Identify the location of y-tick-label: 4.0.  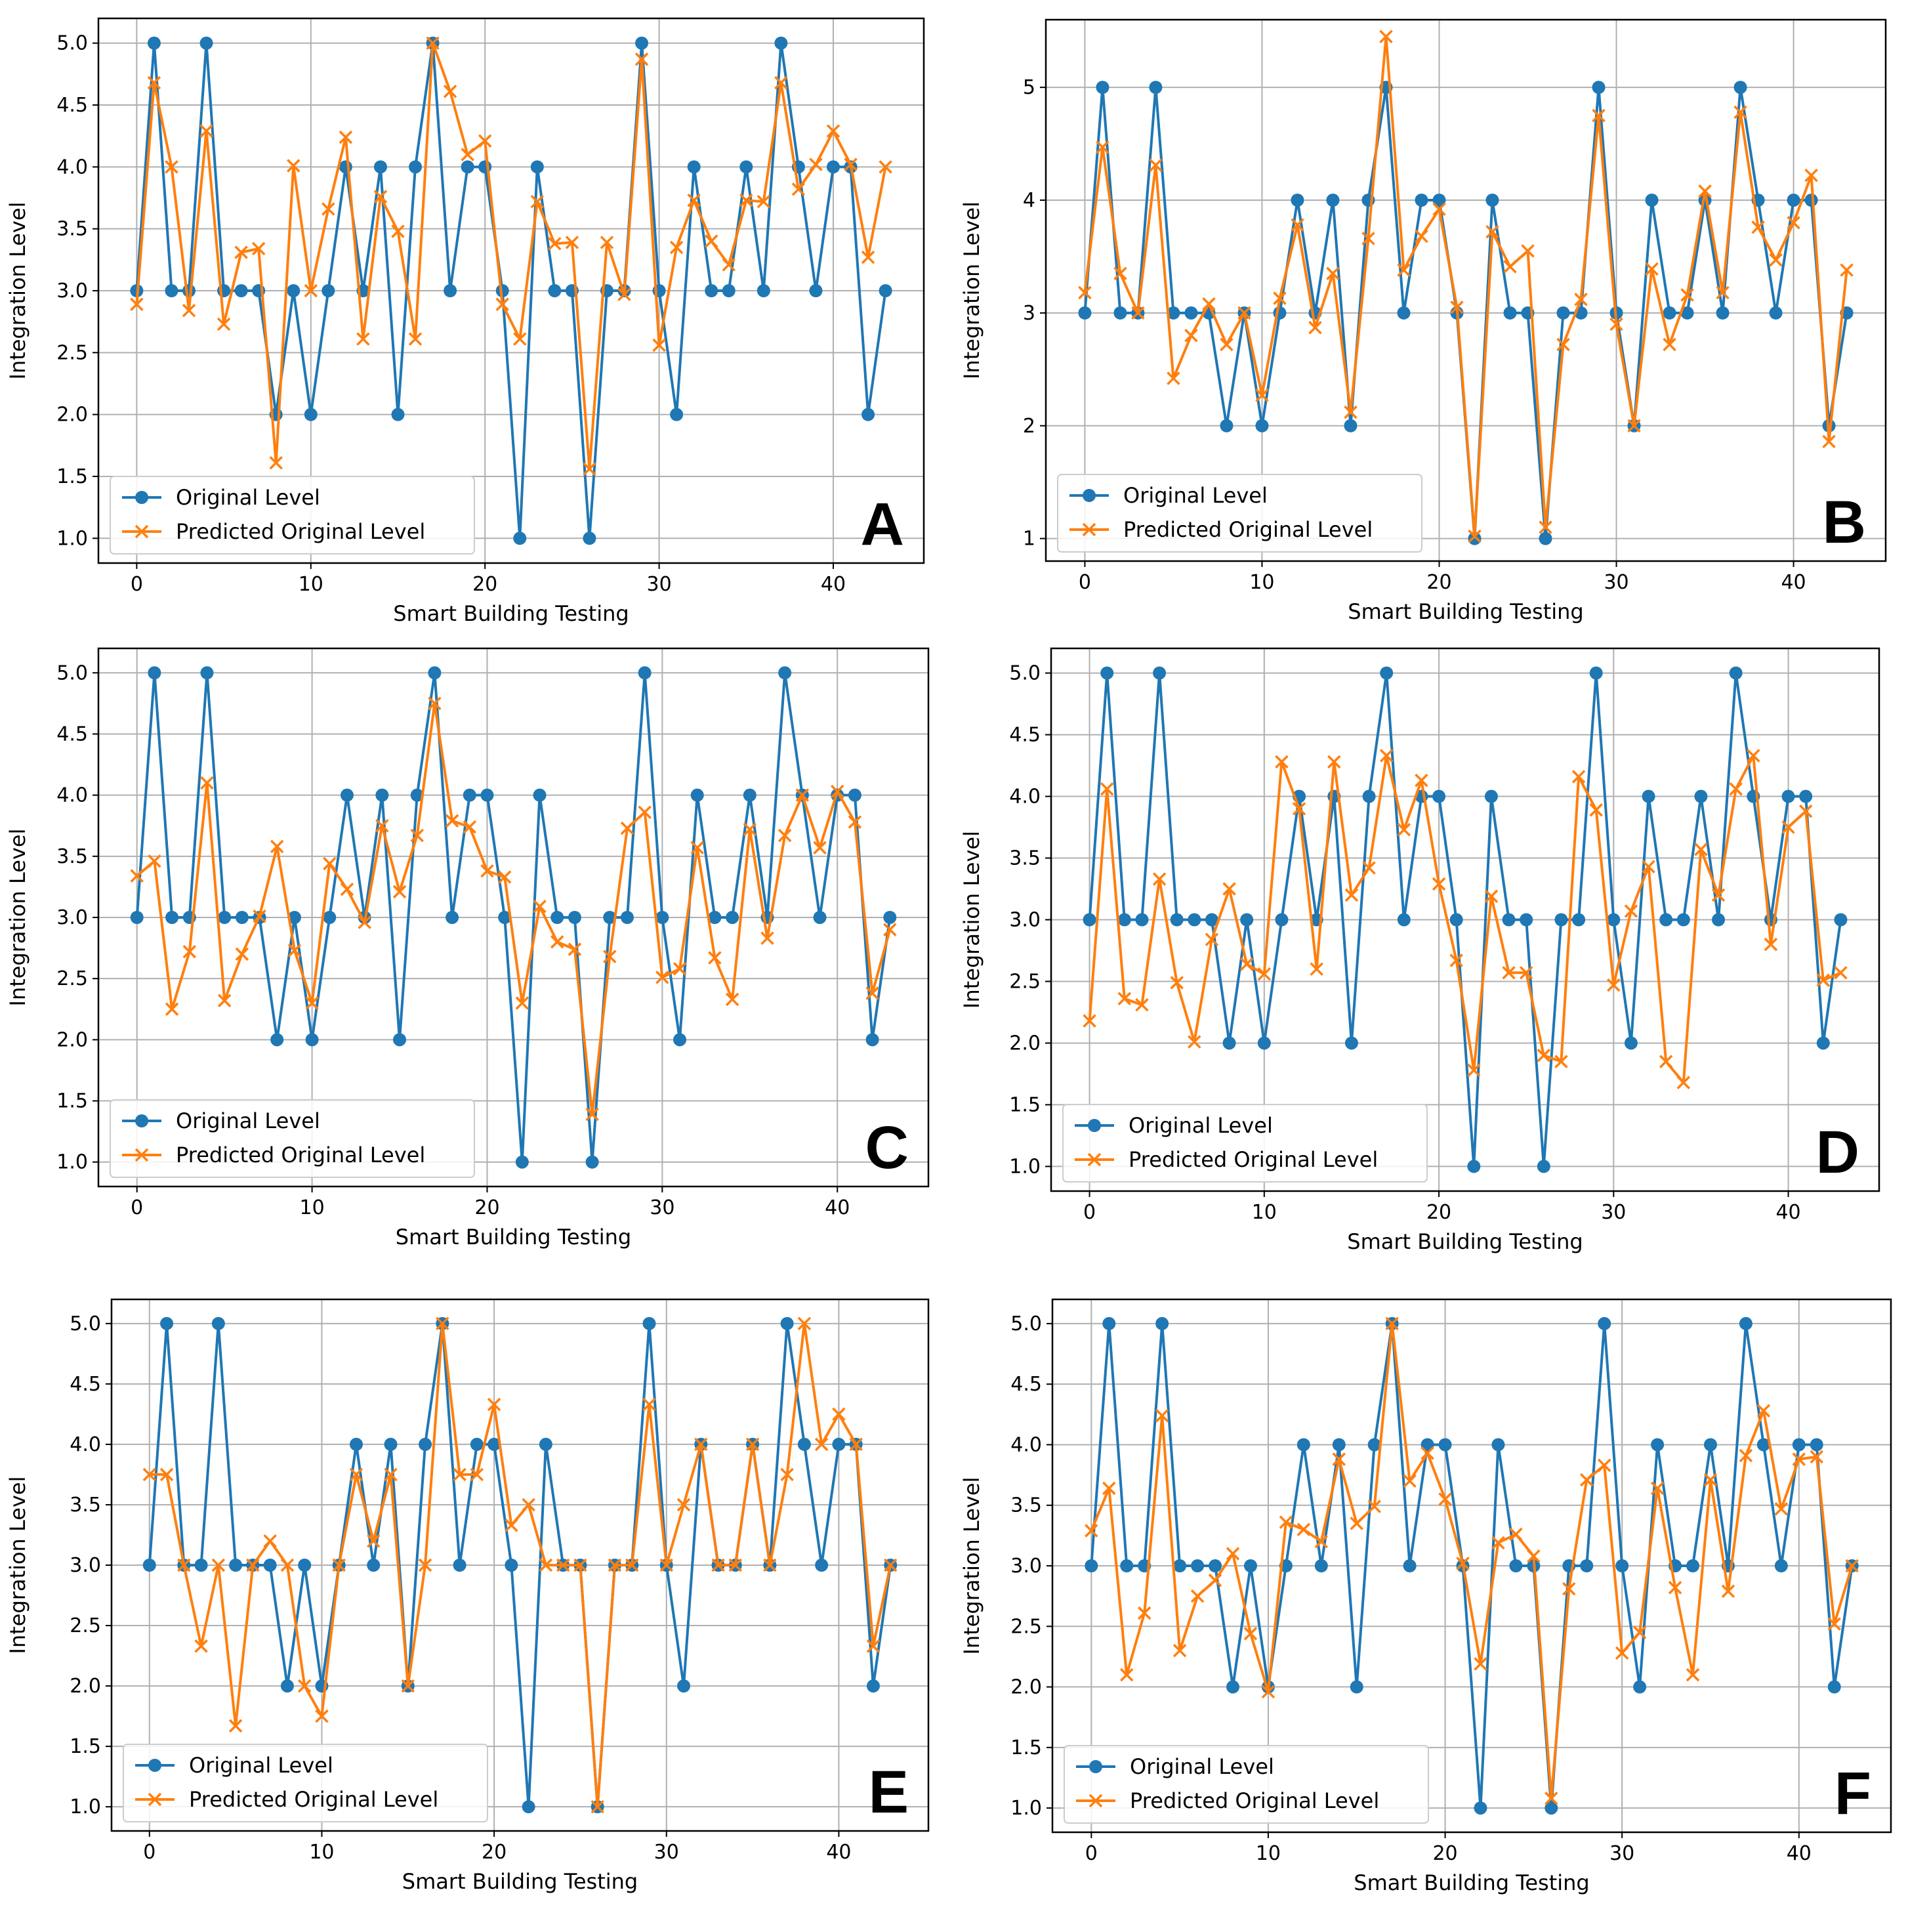
(85, 1444).